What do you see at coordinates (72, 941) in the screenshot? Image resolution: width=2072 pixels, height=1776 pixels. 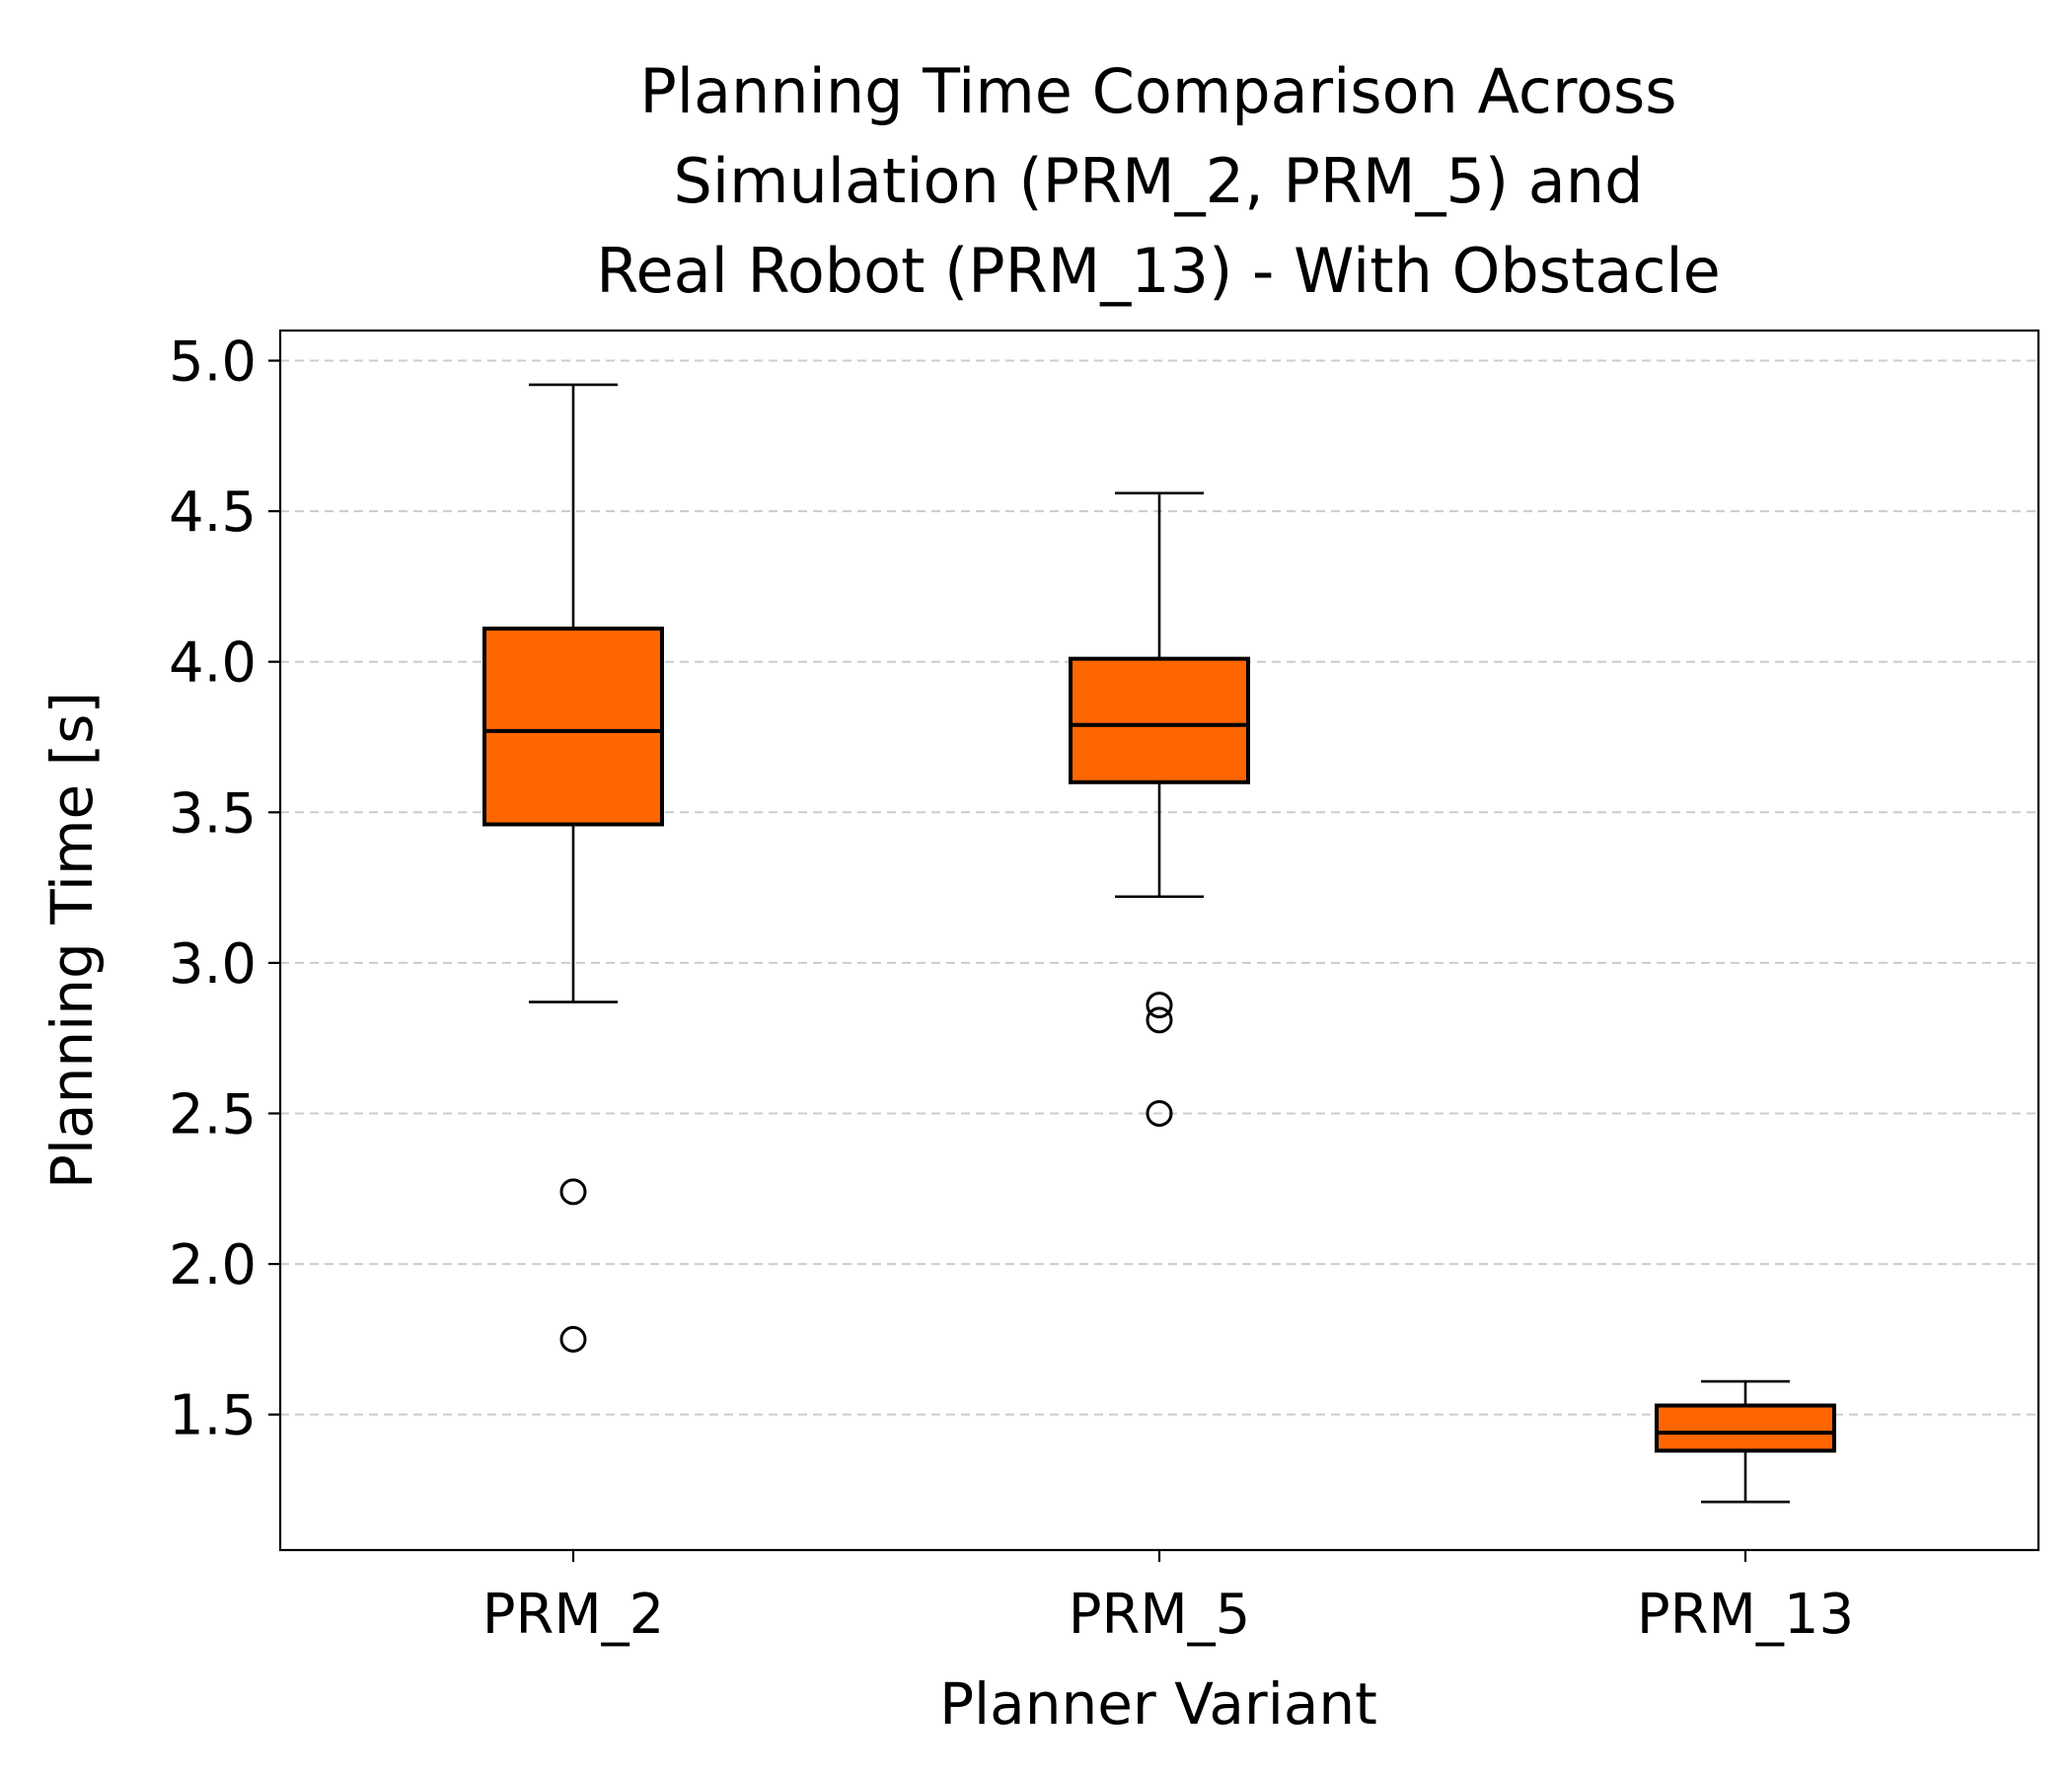 I see `y-axis-label: Planning Time [s]` at bounding box center [72, 941].